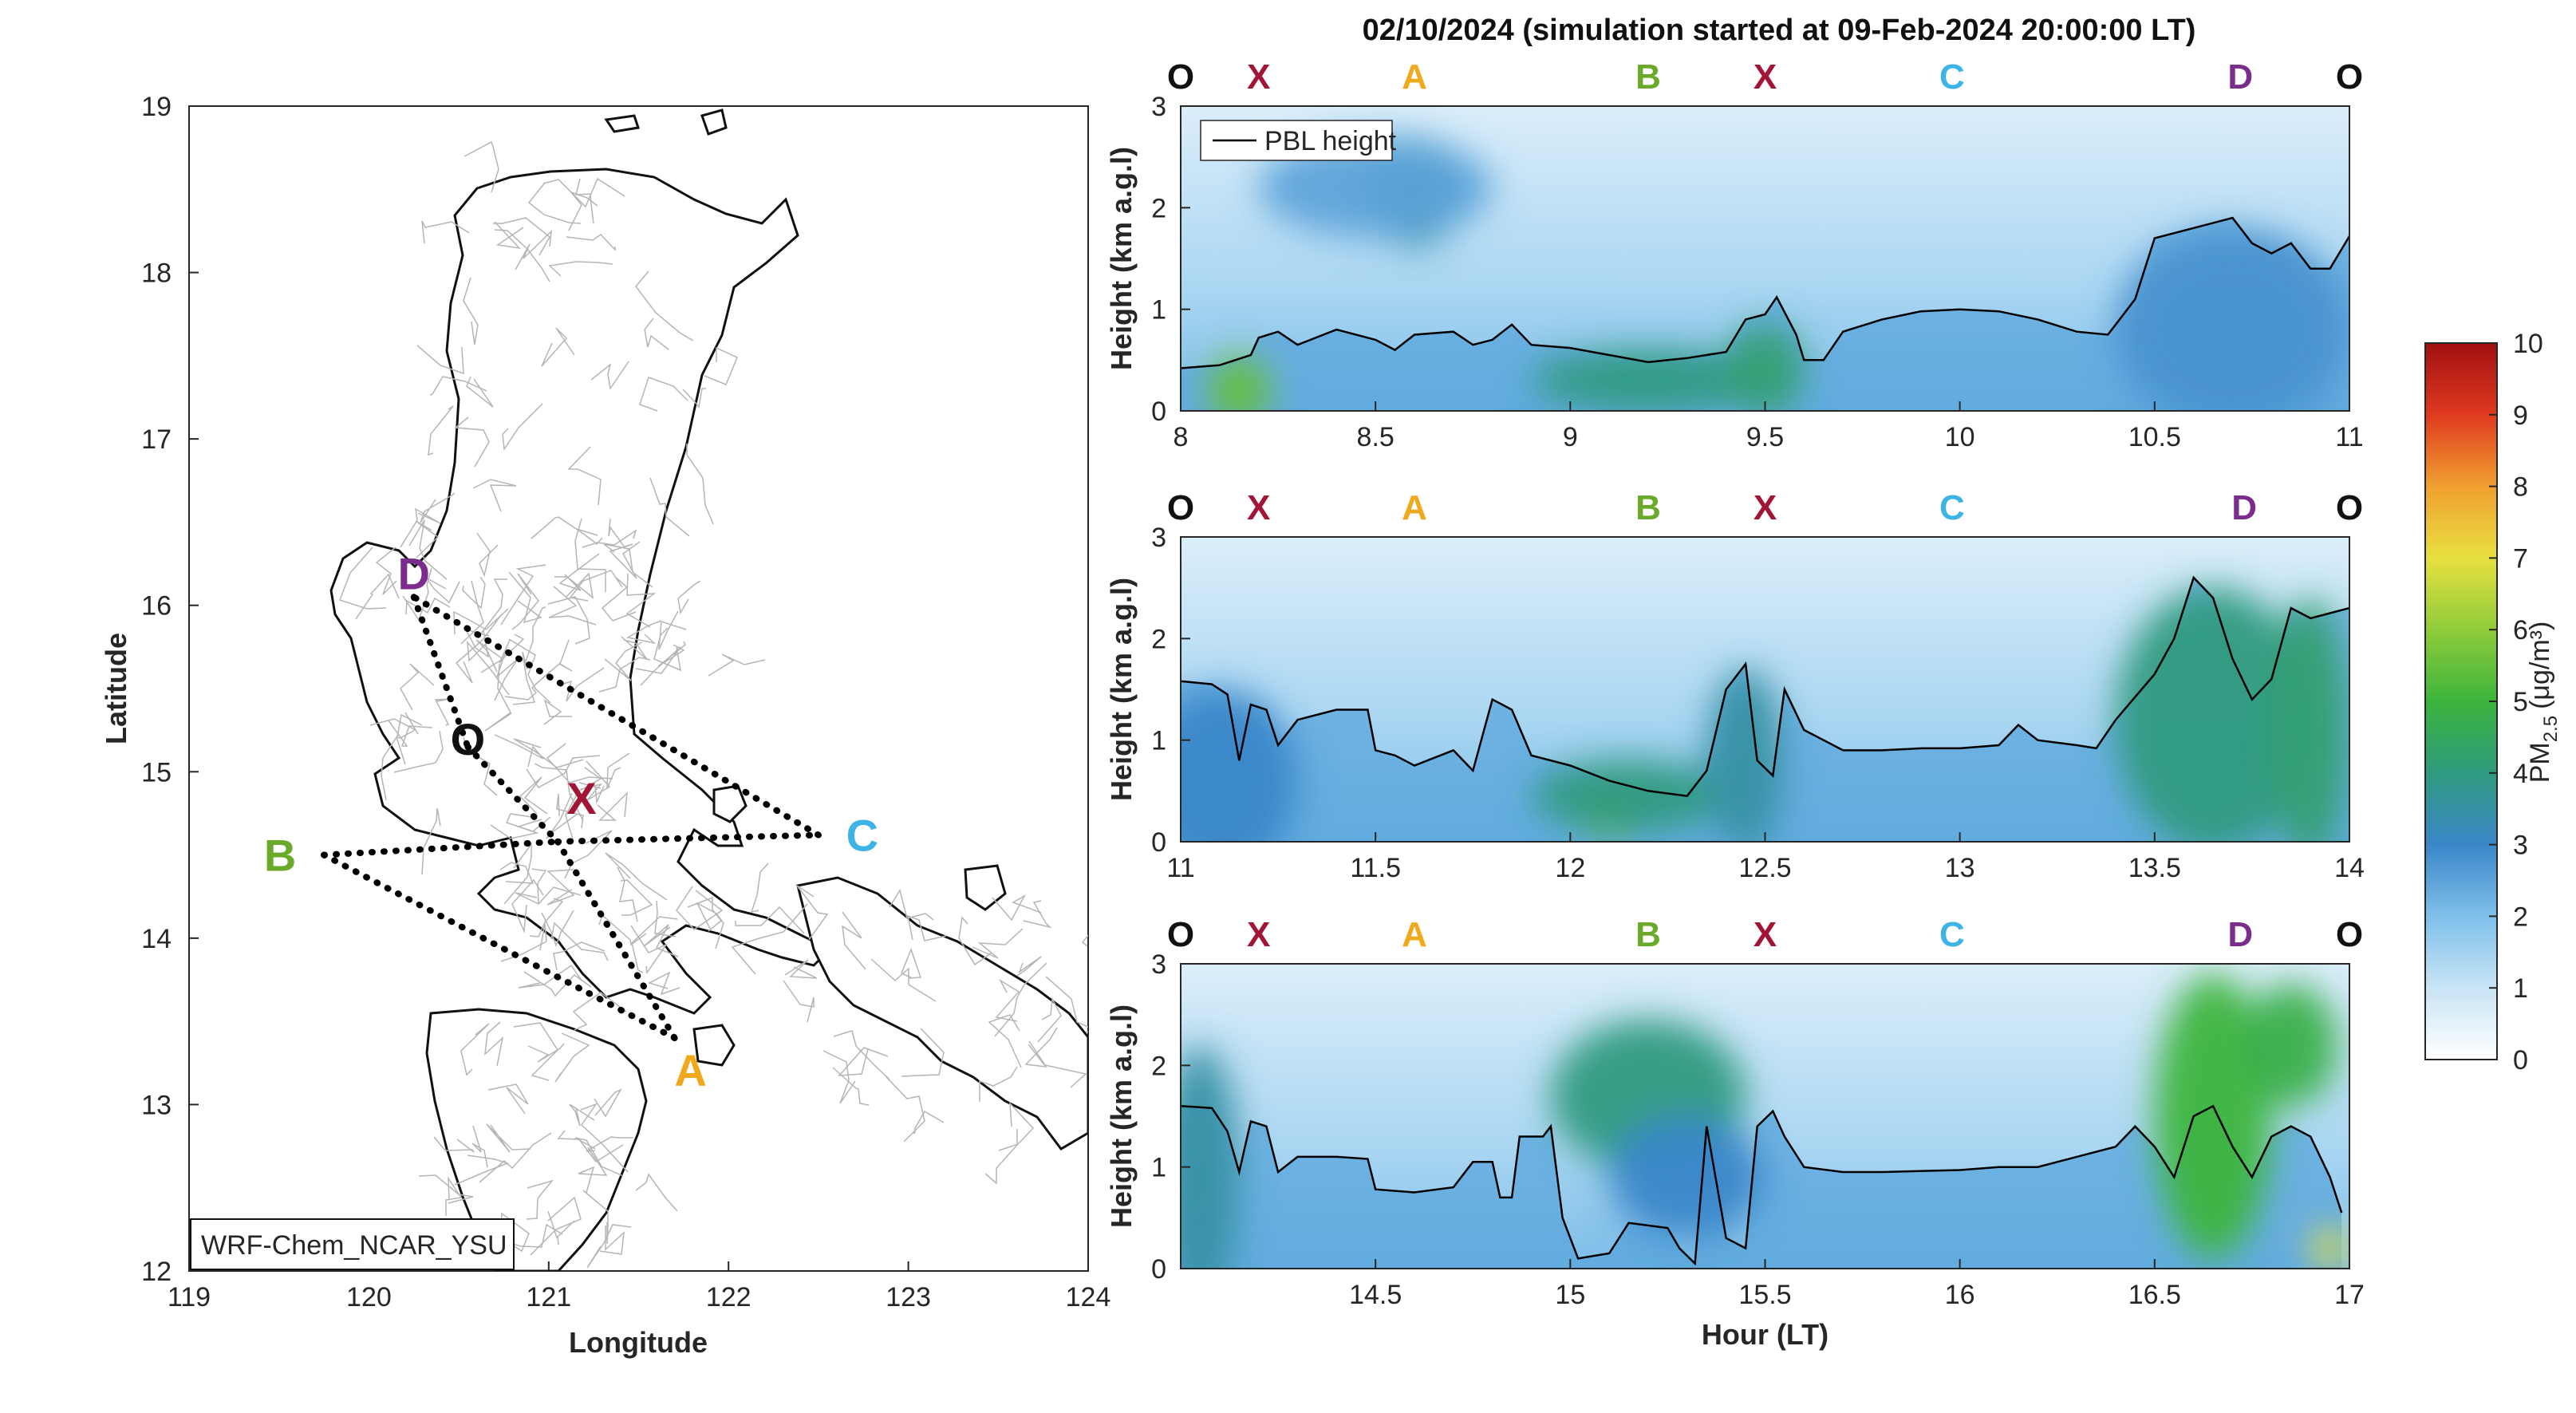 The width and height of the screenshot is (2576, 1413). Describe the element at coordinates (2521, 487) in the screenshot. I see `colorbar-tick-label: 8` at that location.